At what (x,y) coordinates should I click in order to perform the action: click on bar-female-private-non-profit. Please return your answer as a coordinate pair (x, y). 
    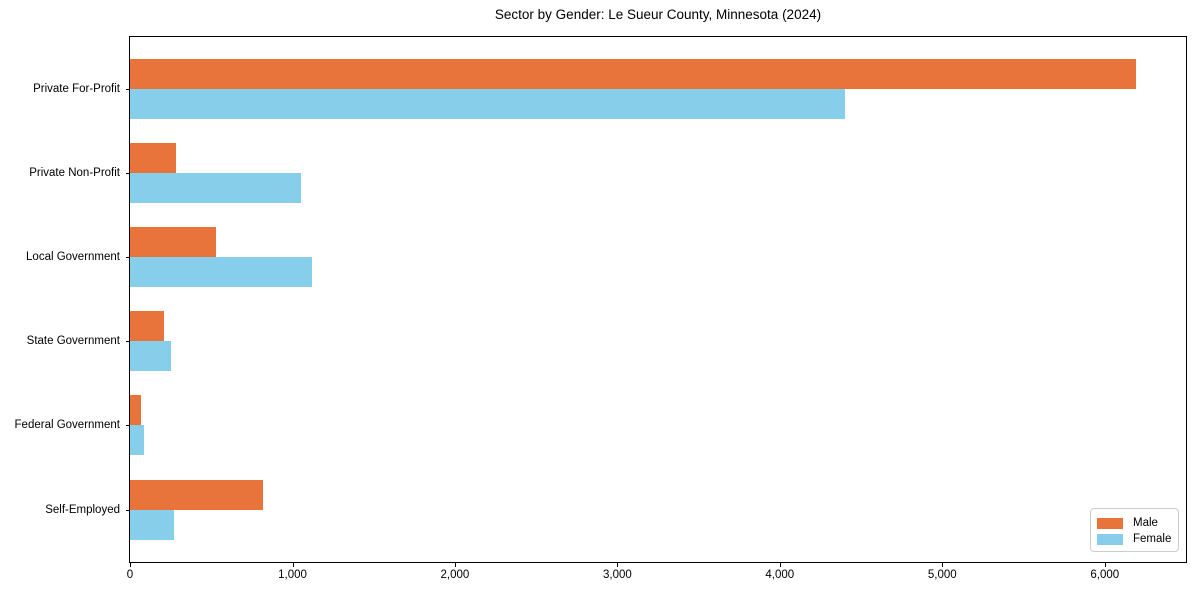
    Looking at the image, I should click on (215, 188).